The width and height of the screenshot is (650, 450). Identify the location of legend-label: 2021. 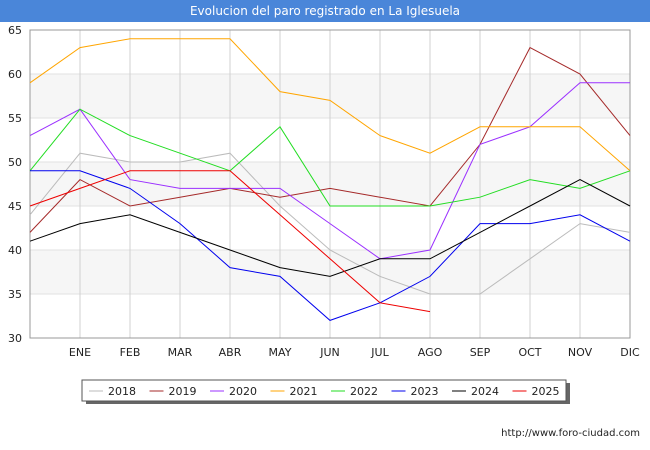
(304, 391).